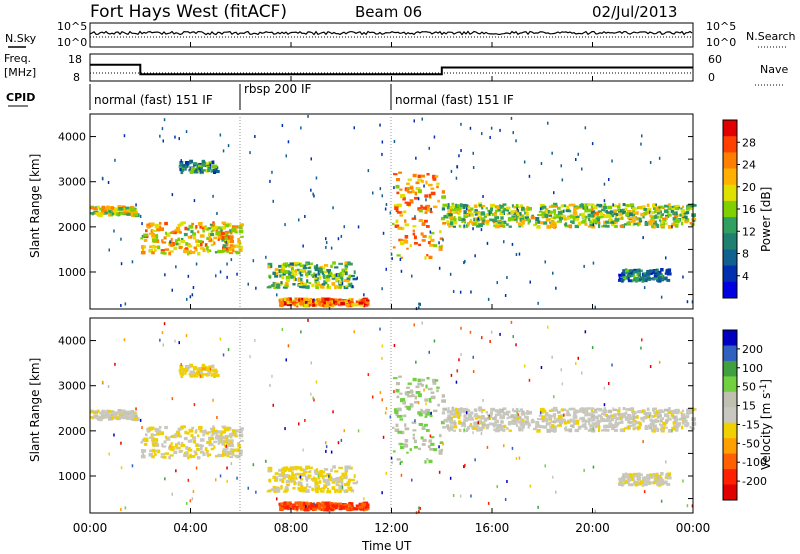  Describe the element at coordinates (72, 476) in the screenshot. I see `velocity-ytick-label: 1000` at that location.